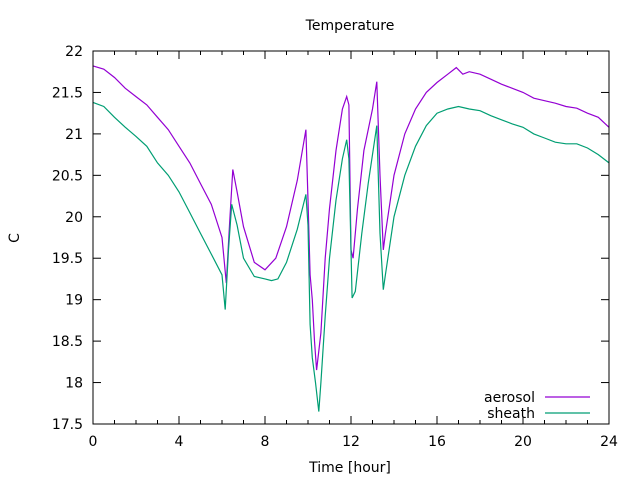 Image resolution: width=640 pixels, height=484 pixels. What do you see at coordinates (437, 442) in the screenshot?
I see `x-tick-label: 16` at bounding box center [437, 442].